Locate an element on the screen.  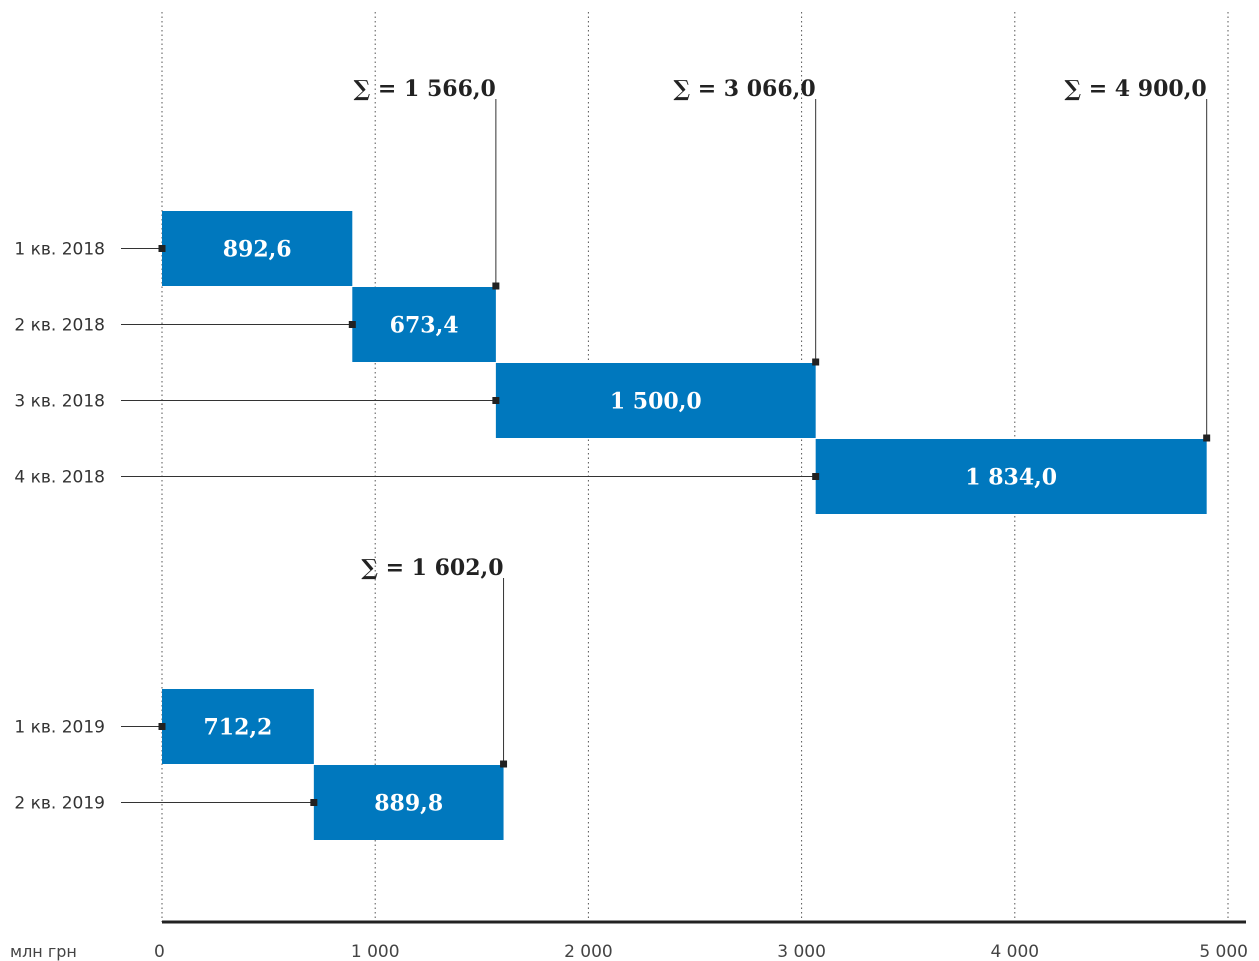
x-tick-label: 4 000 is located at coordinates (1014, 951).